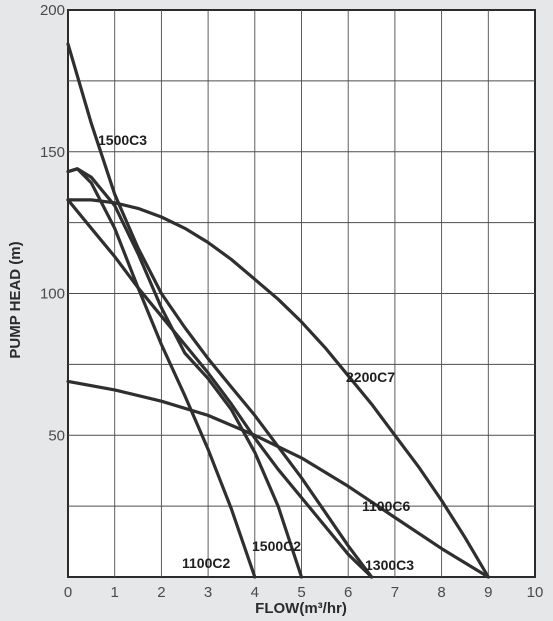 This screenshot has width=553, height=621. What do you see at coordinates (52, 294) in the screenshot?
I see `y-tick-label: 100` at bounding box center [52, 294].